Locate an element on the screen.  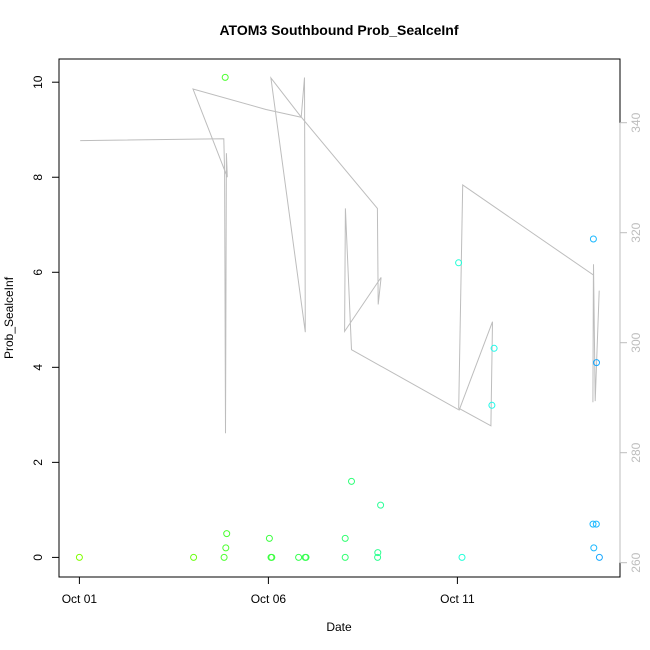
y2-tick-label: 340 is located at coordinates (636, 122).